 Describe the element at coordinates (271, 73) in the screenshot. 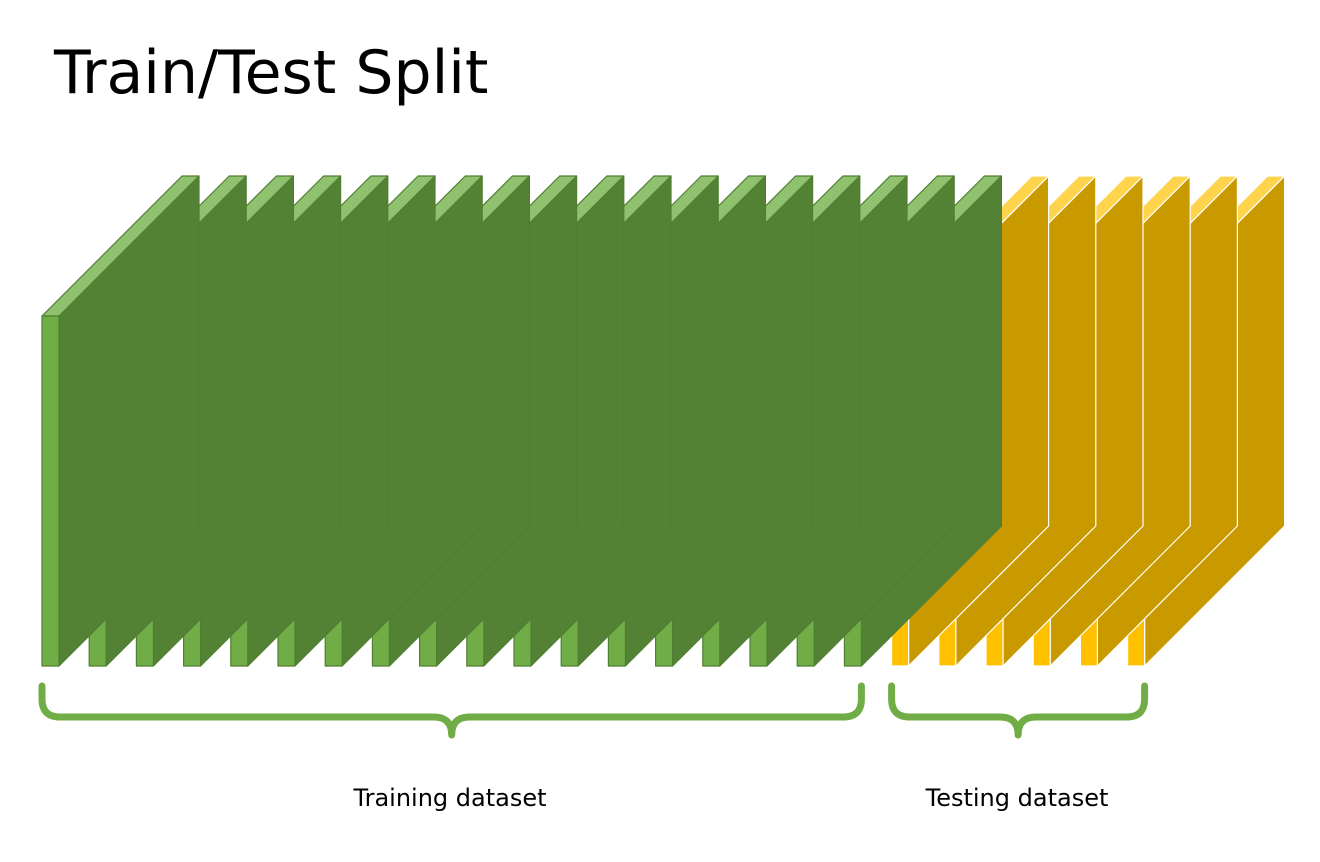

I see `page-title: Train/Test Split` at that location.